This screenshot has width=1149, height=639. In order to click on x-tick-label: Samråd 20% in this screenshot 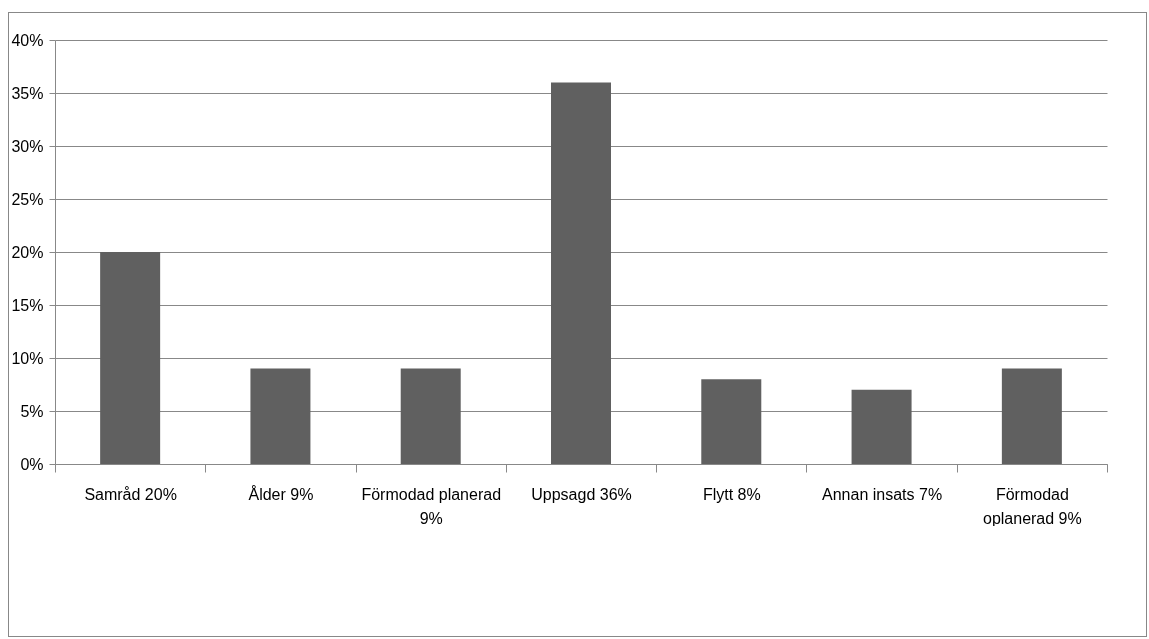, I will do `click(130, 494)`.